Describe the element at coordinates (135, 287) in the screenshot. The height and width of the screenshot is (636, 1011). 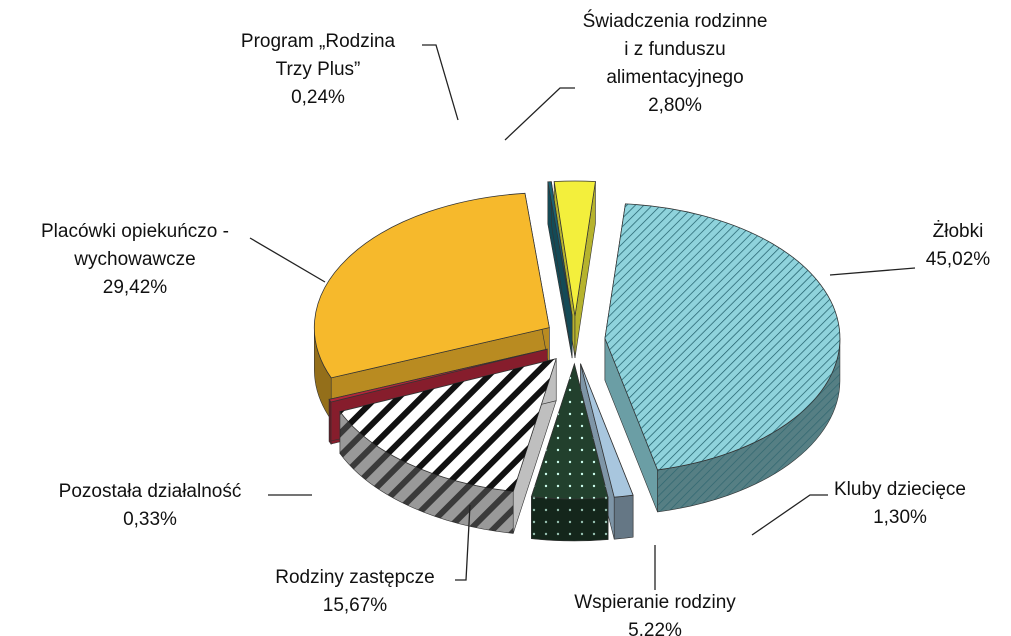
I see `value-label: 29,42%` at that location.